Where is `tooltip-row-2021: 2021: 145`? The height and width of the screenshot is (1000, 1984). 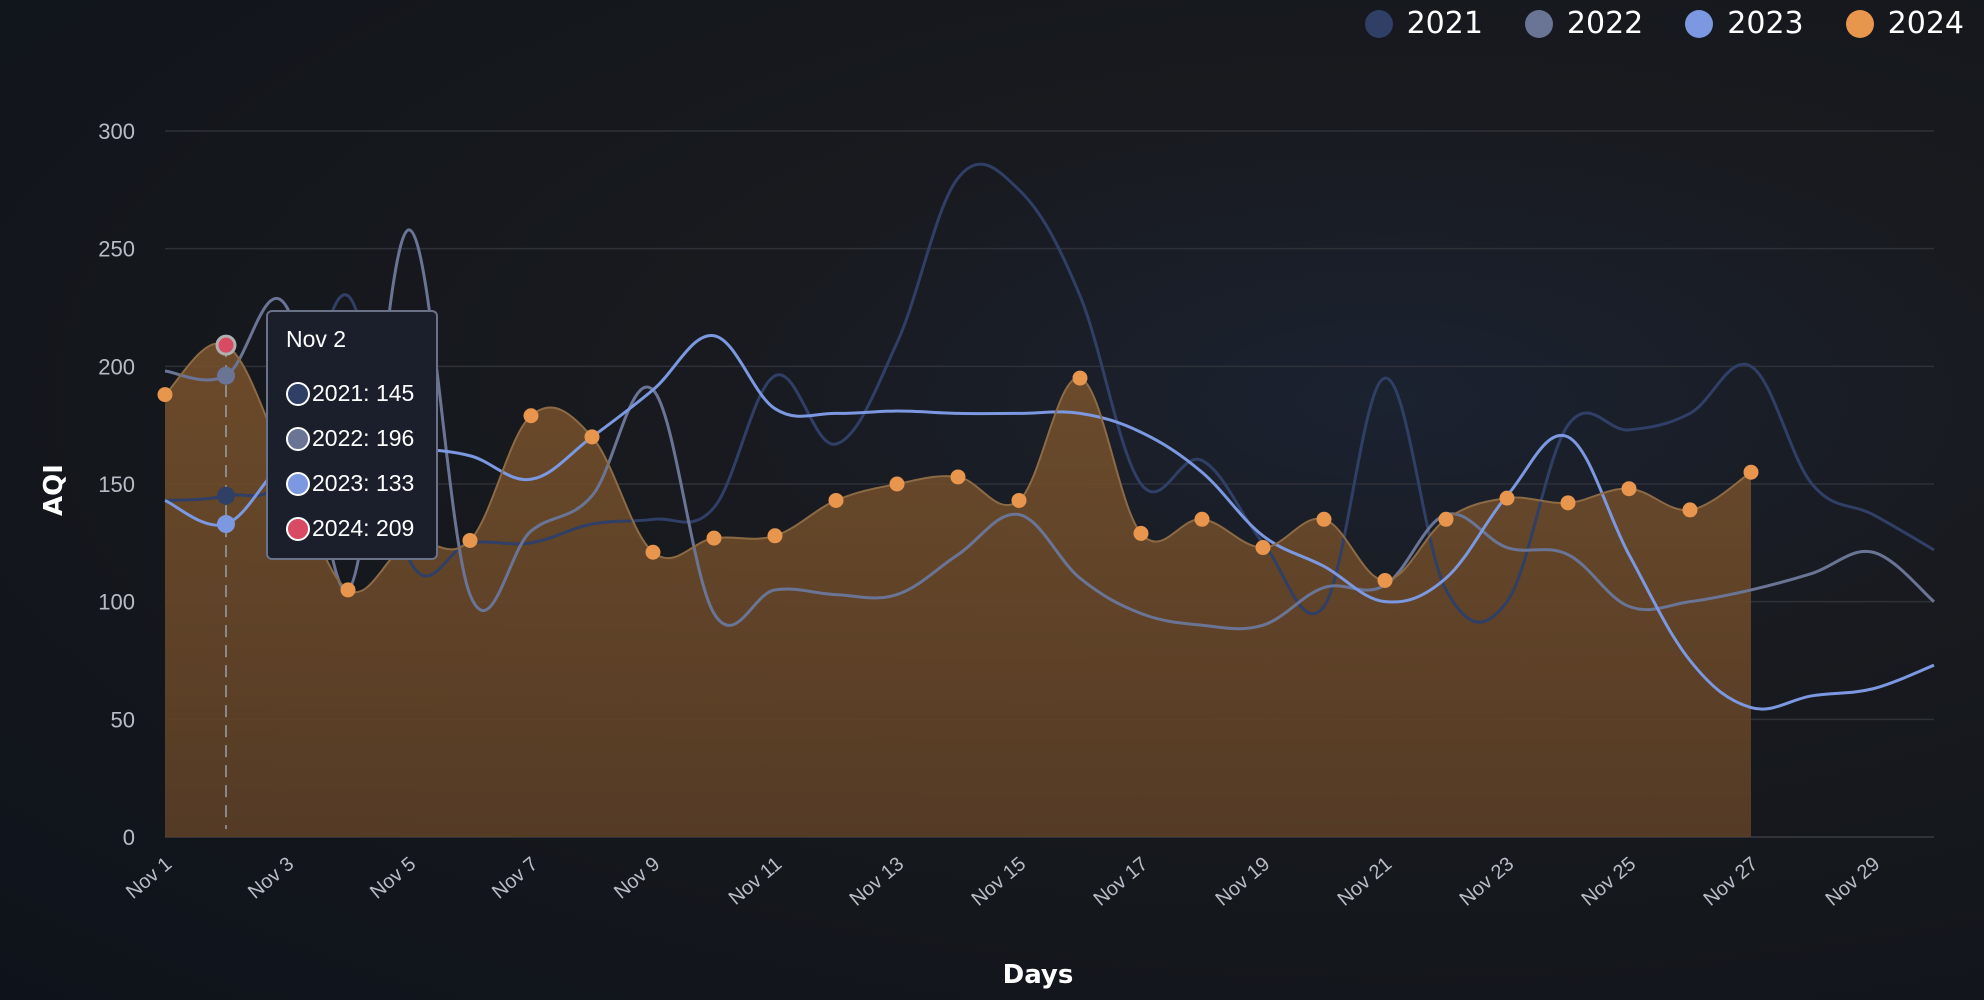
tooltip-row-2021: 2021: 145 is located at coordinates (361, 393).